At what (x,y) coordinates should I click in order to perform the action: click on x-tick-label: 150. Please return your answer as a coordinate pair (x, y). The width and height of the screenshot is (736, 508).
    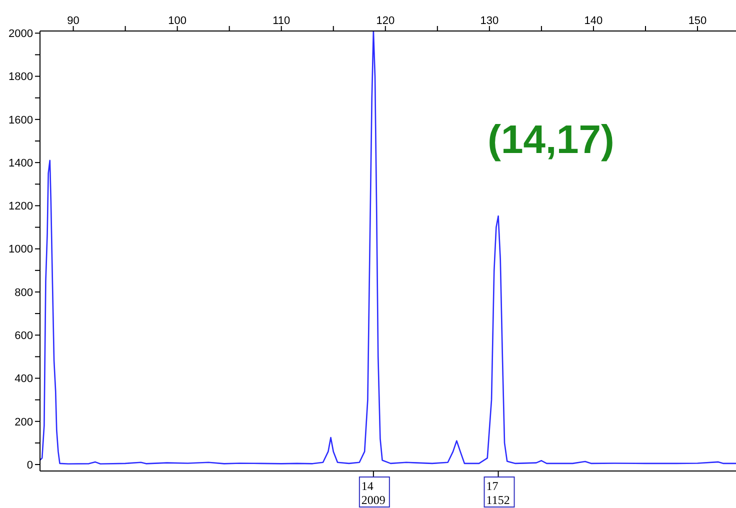
    Looking at the image, I should click on (697, 21).